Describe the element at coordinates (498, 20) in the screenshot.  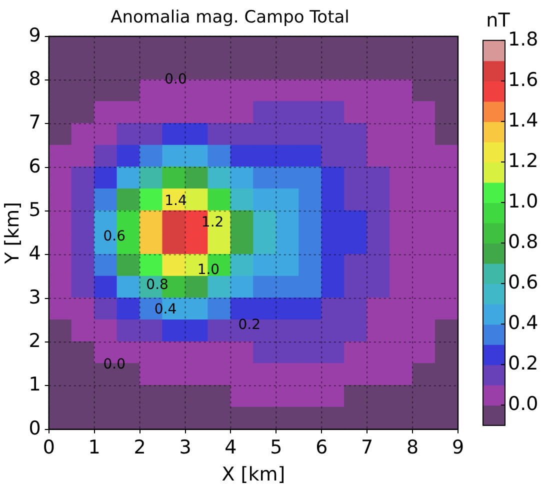
I see `color-bar-title: nT` at that location.